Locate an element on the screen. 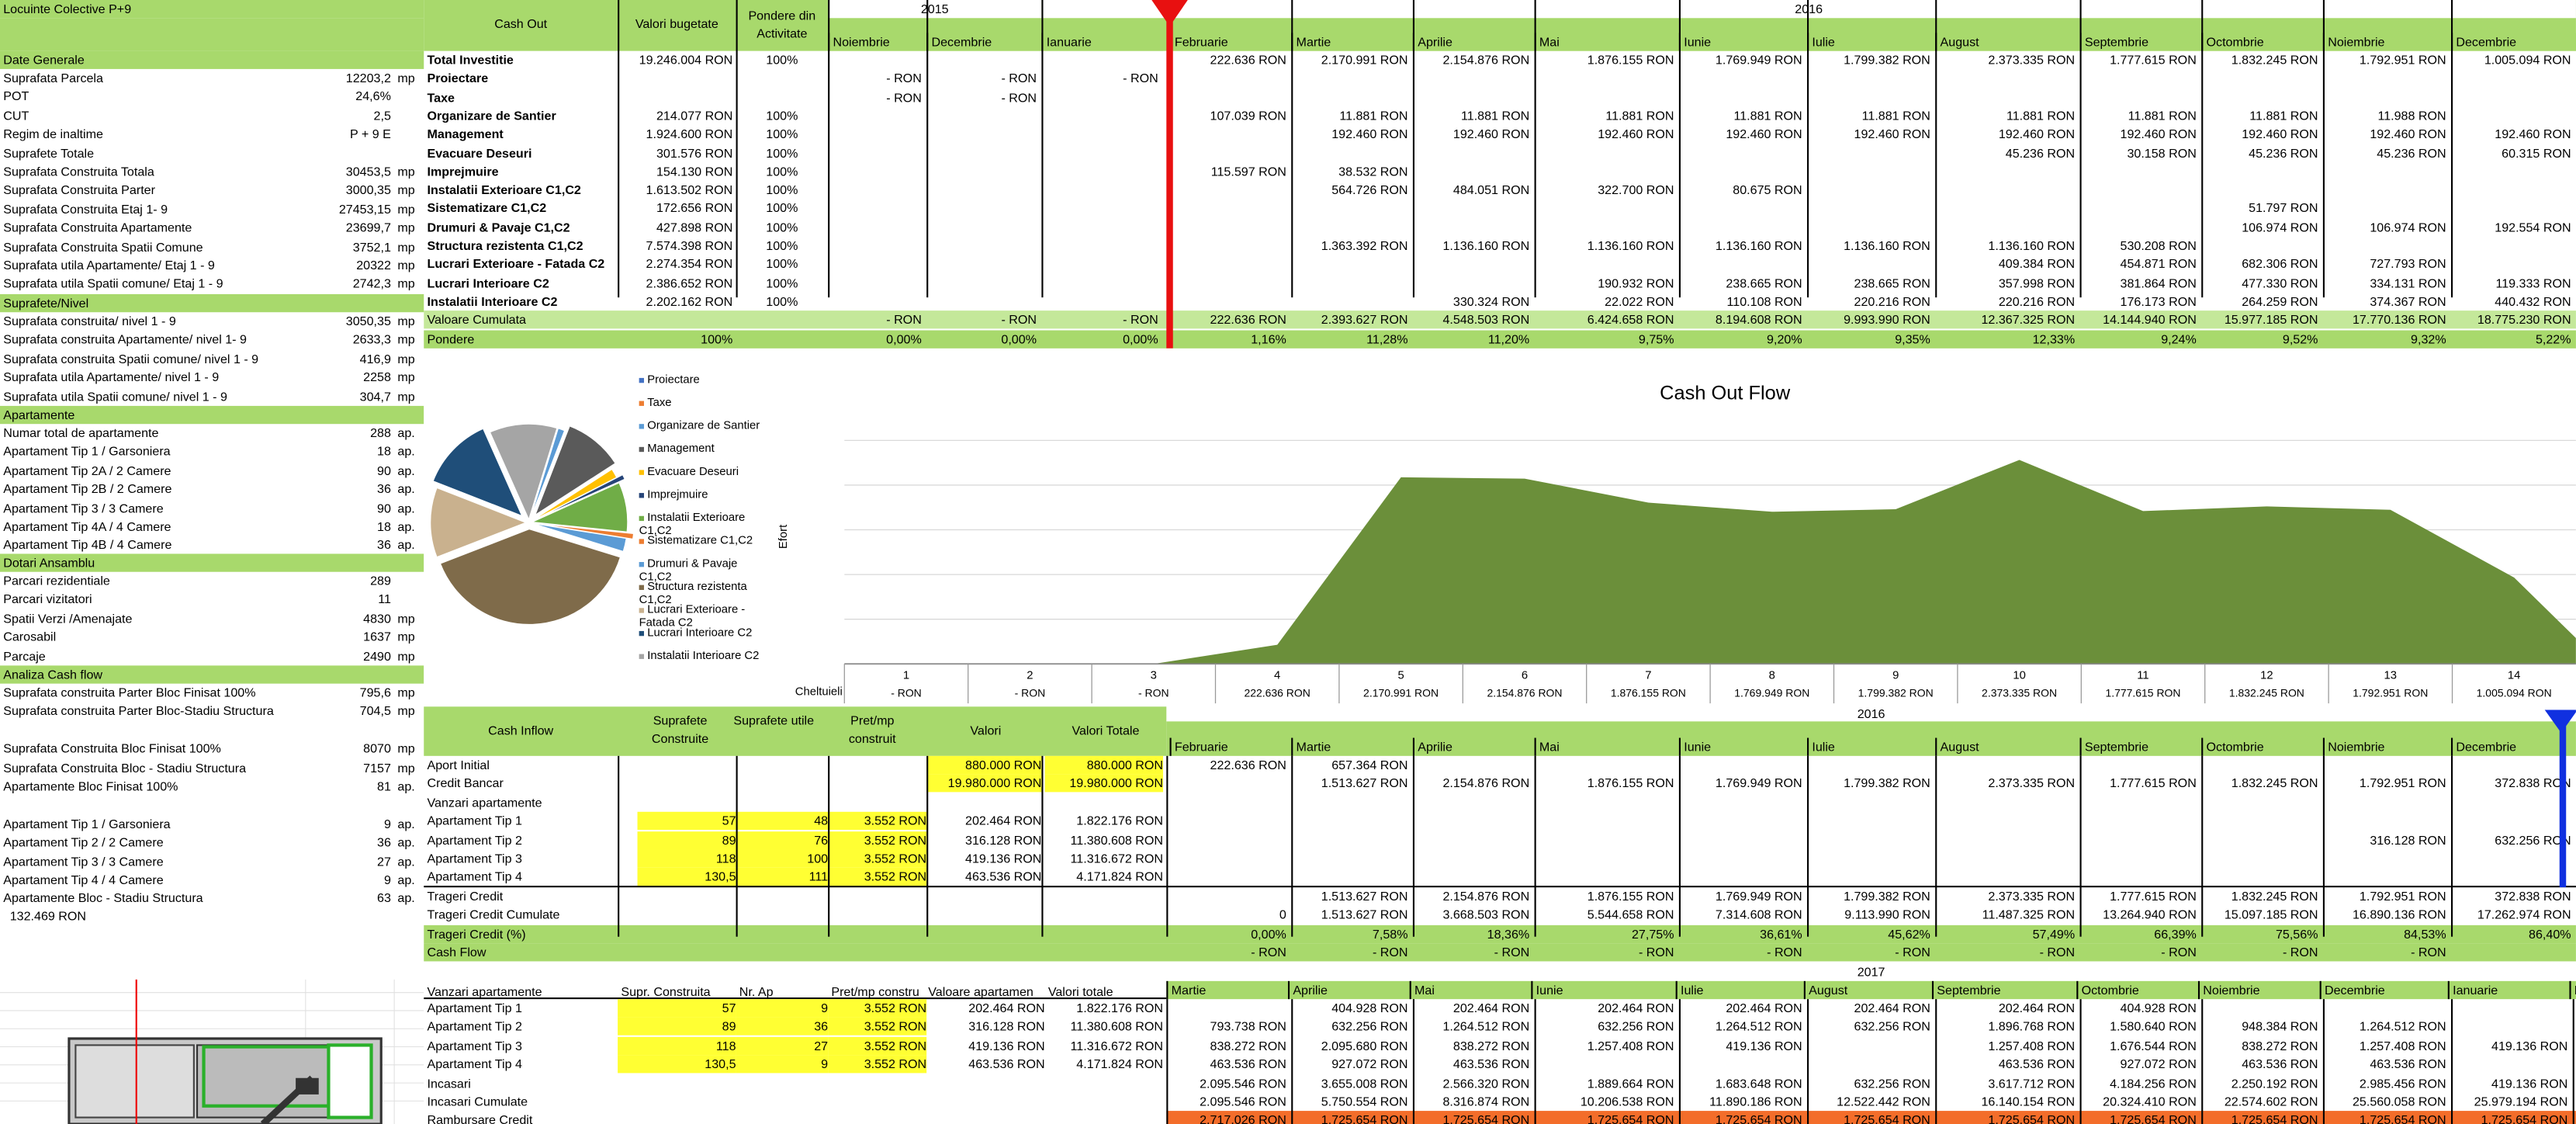 This screenshot has width=2576, height=1124. left-label: Suprafata Construita Bloc Finisat 100% is located at coordinates (112, 749).